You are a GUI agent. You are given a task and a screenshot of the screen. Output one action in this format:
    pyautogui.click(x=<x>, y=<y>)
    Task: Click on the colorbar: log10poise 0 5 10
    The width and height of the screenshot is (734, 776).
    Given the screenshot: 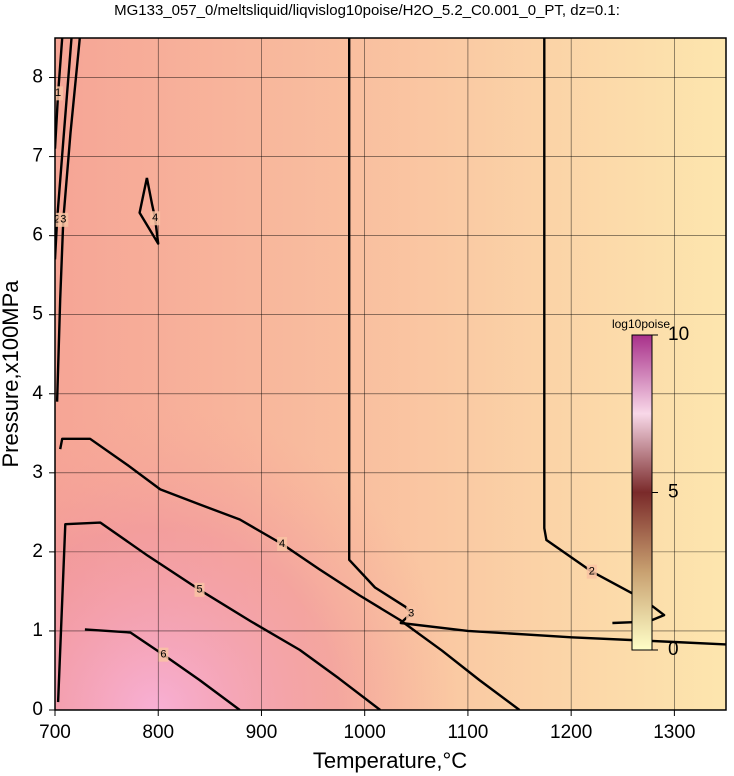 What is the action you would take?
    pyautogui.click(x=650, y=488)
    